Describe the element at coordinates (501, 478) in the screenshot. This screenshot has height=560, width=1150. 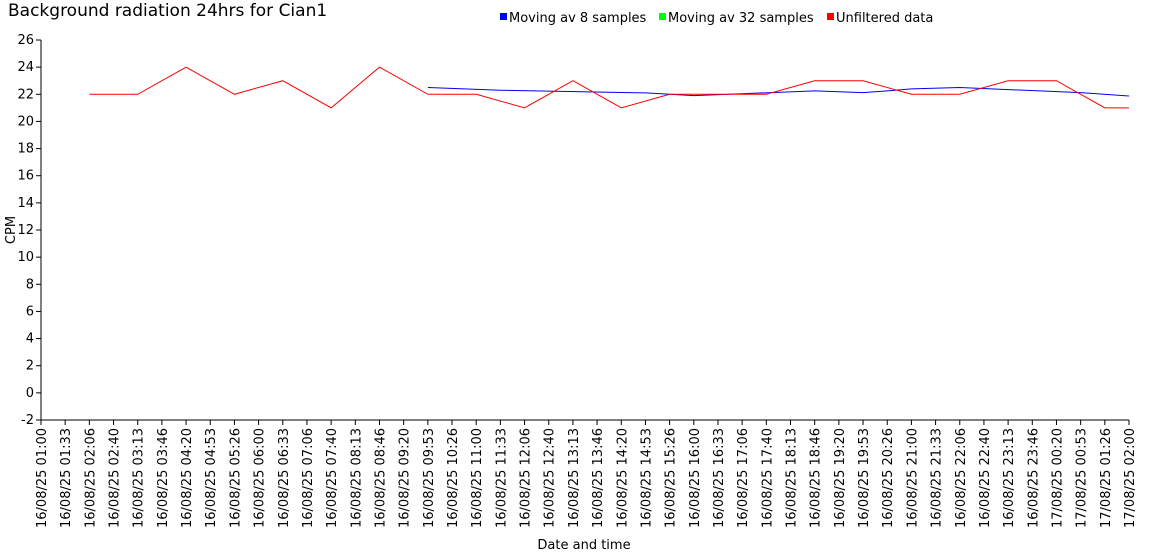
I see `x-tick-label: 16/08/25 11:33` at that location.